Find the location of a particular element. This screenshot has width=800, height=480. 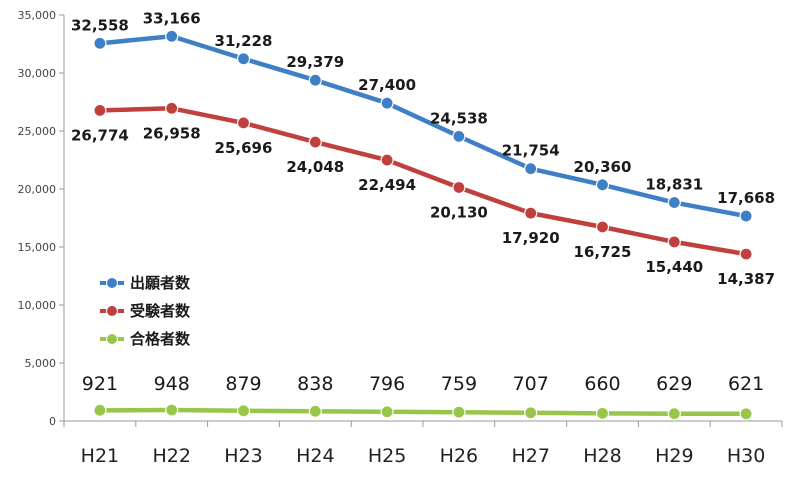

data-label: 21,754 is located at coordinates (531, 151).